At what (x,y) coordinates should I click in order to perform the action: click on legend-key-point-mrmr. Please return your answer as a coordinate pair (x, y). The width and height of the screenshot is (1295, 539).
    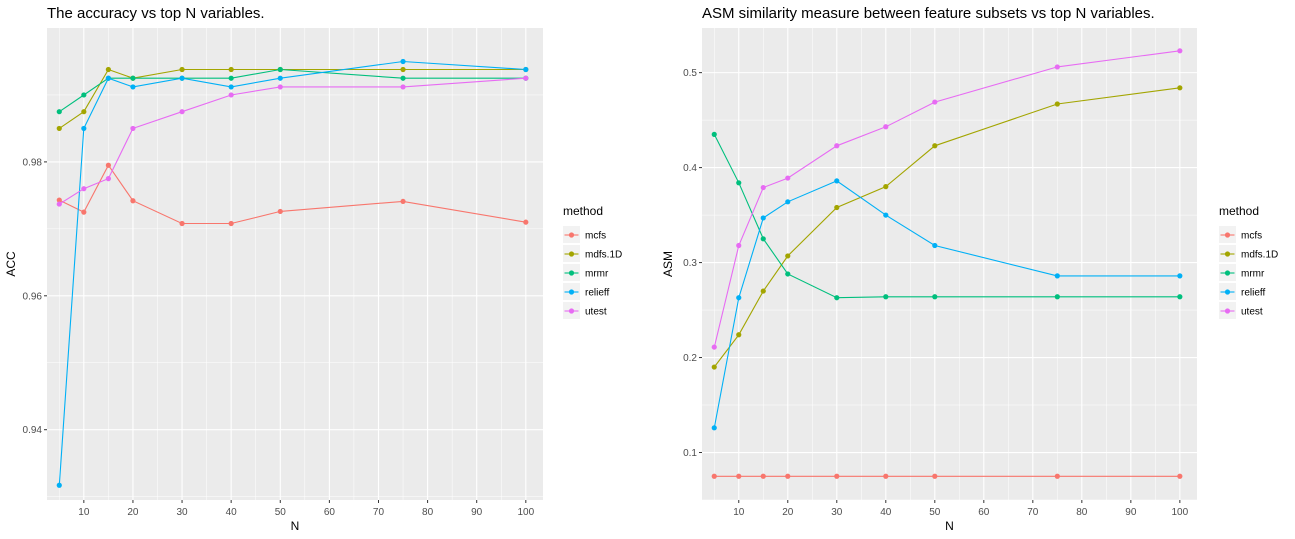
    Looking at the image, I should click on (1227, 273).